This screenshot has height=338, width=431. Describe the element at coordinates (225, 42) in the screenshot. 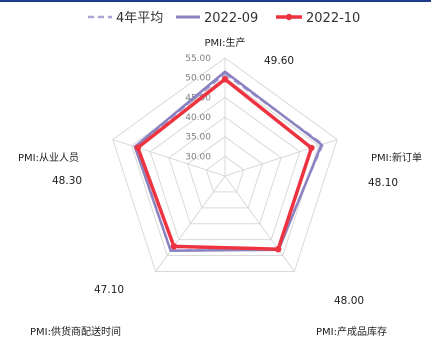

I see `axis-label-production: PMI:生产` at that location.